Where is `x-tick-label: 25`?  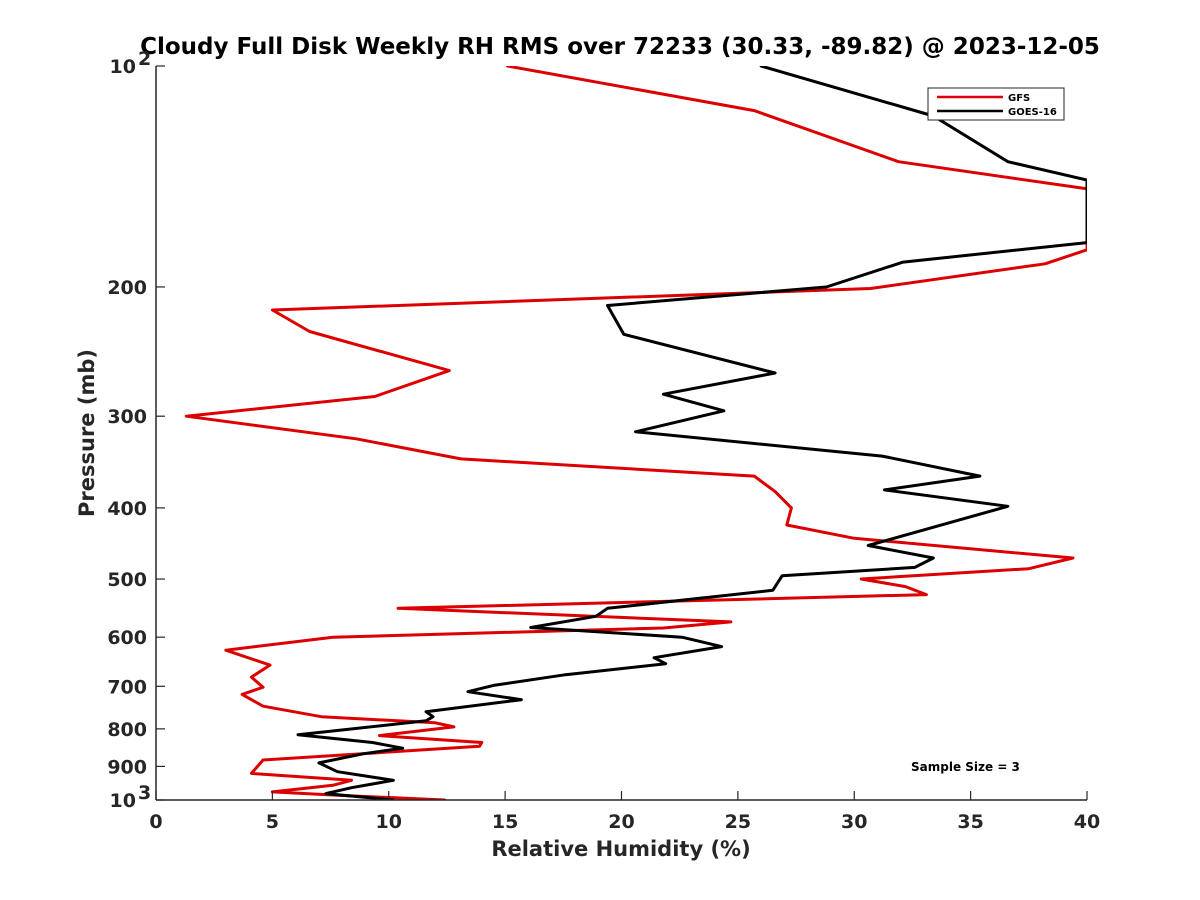 x-tick-label: 25 is located at coordinates (738, 822).